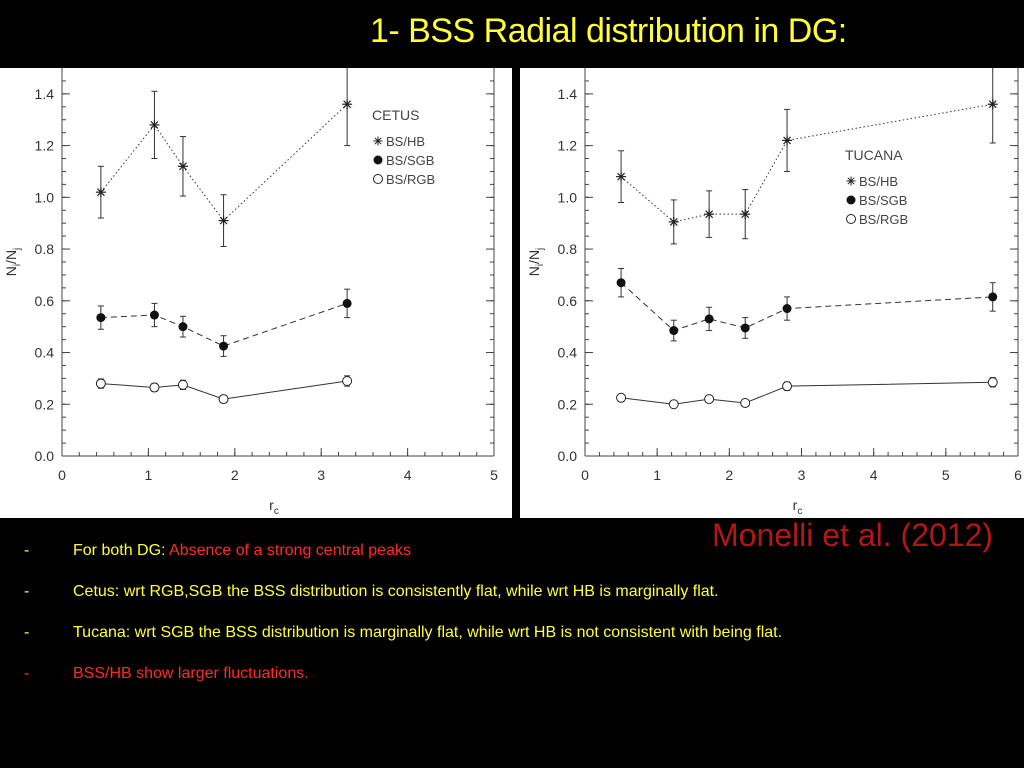 The image size is (1024, 768). Describe the element at coordinates (290, 550) in the screenshot. I see `bullet-highlight: Absence of a strong central peaks` at that location.